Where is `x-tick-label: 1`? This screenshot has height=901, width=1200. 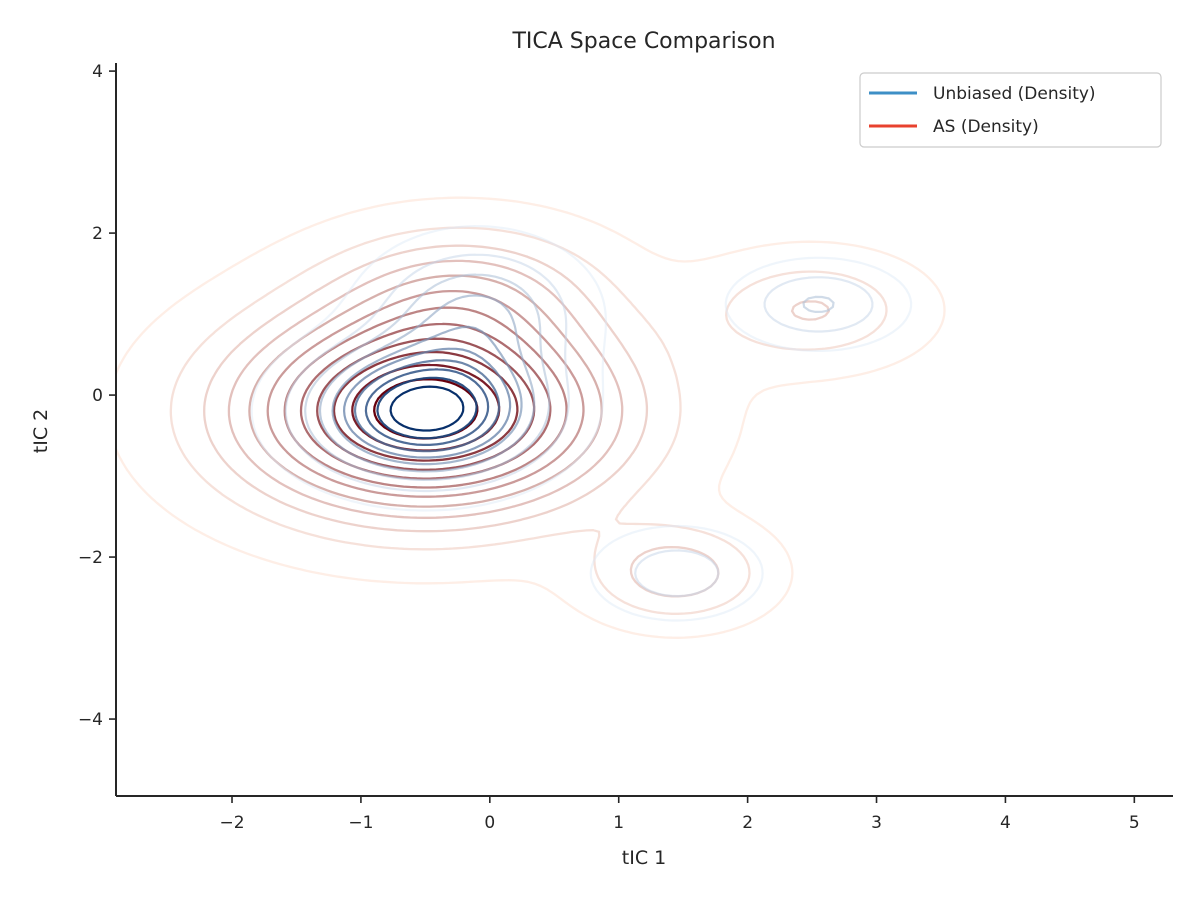
x-tick-label: 1 is located at coordinates (618, 823).